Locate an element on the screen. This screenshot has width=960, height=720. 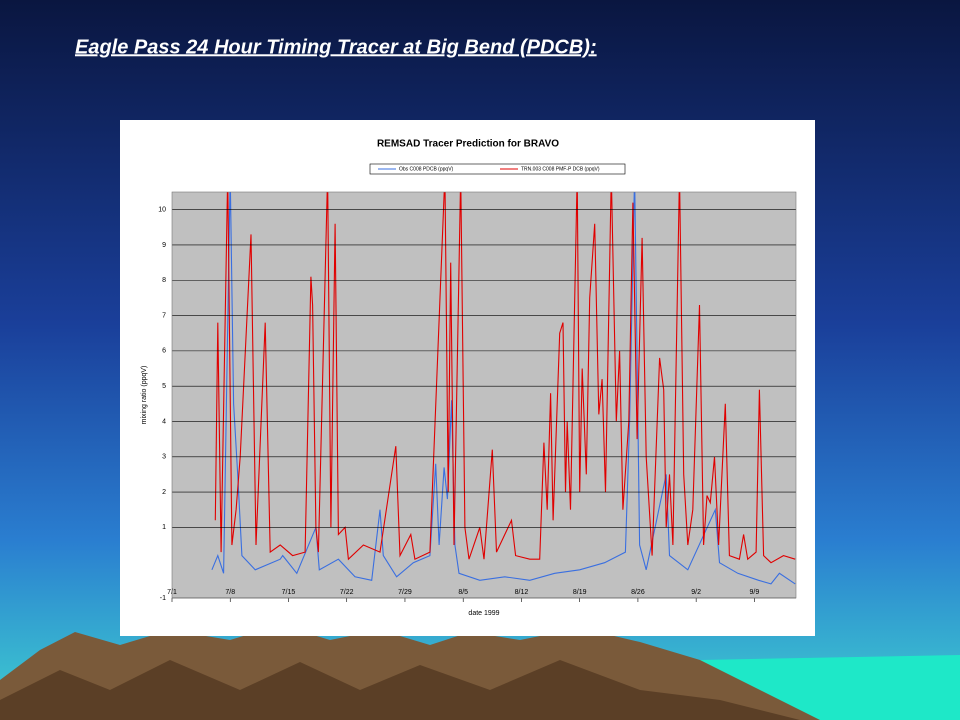
y-tick-label: 7 is located at coordinates (164, 315).